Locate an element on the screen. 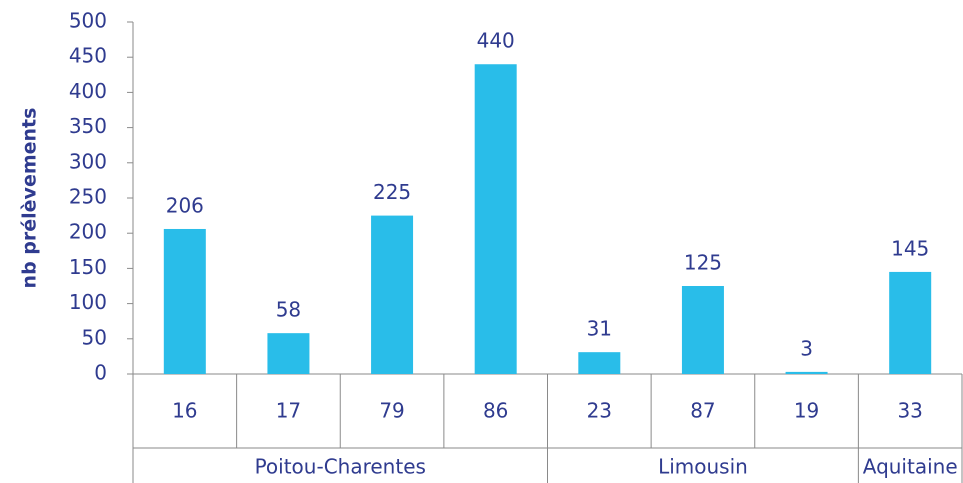 The width and height of the screenshot is (963, 483). value-label: 31 is located at coordinates (599, 329).